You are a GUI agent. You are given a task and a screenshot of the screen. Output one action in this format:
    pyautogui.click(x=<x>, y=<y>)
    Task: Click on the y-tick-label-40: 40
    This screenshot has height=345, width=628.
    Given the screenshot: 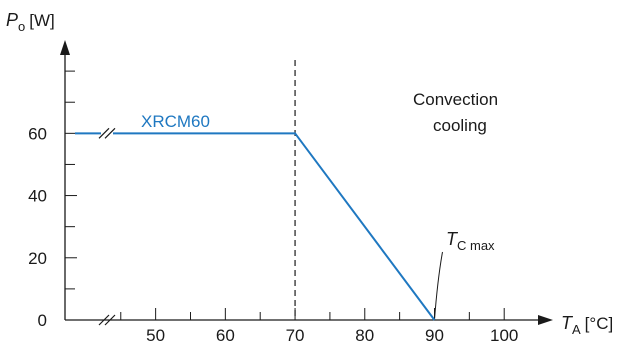 What is the action you would take?
    pyautogui.click(x=37, y=196)
    